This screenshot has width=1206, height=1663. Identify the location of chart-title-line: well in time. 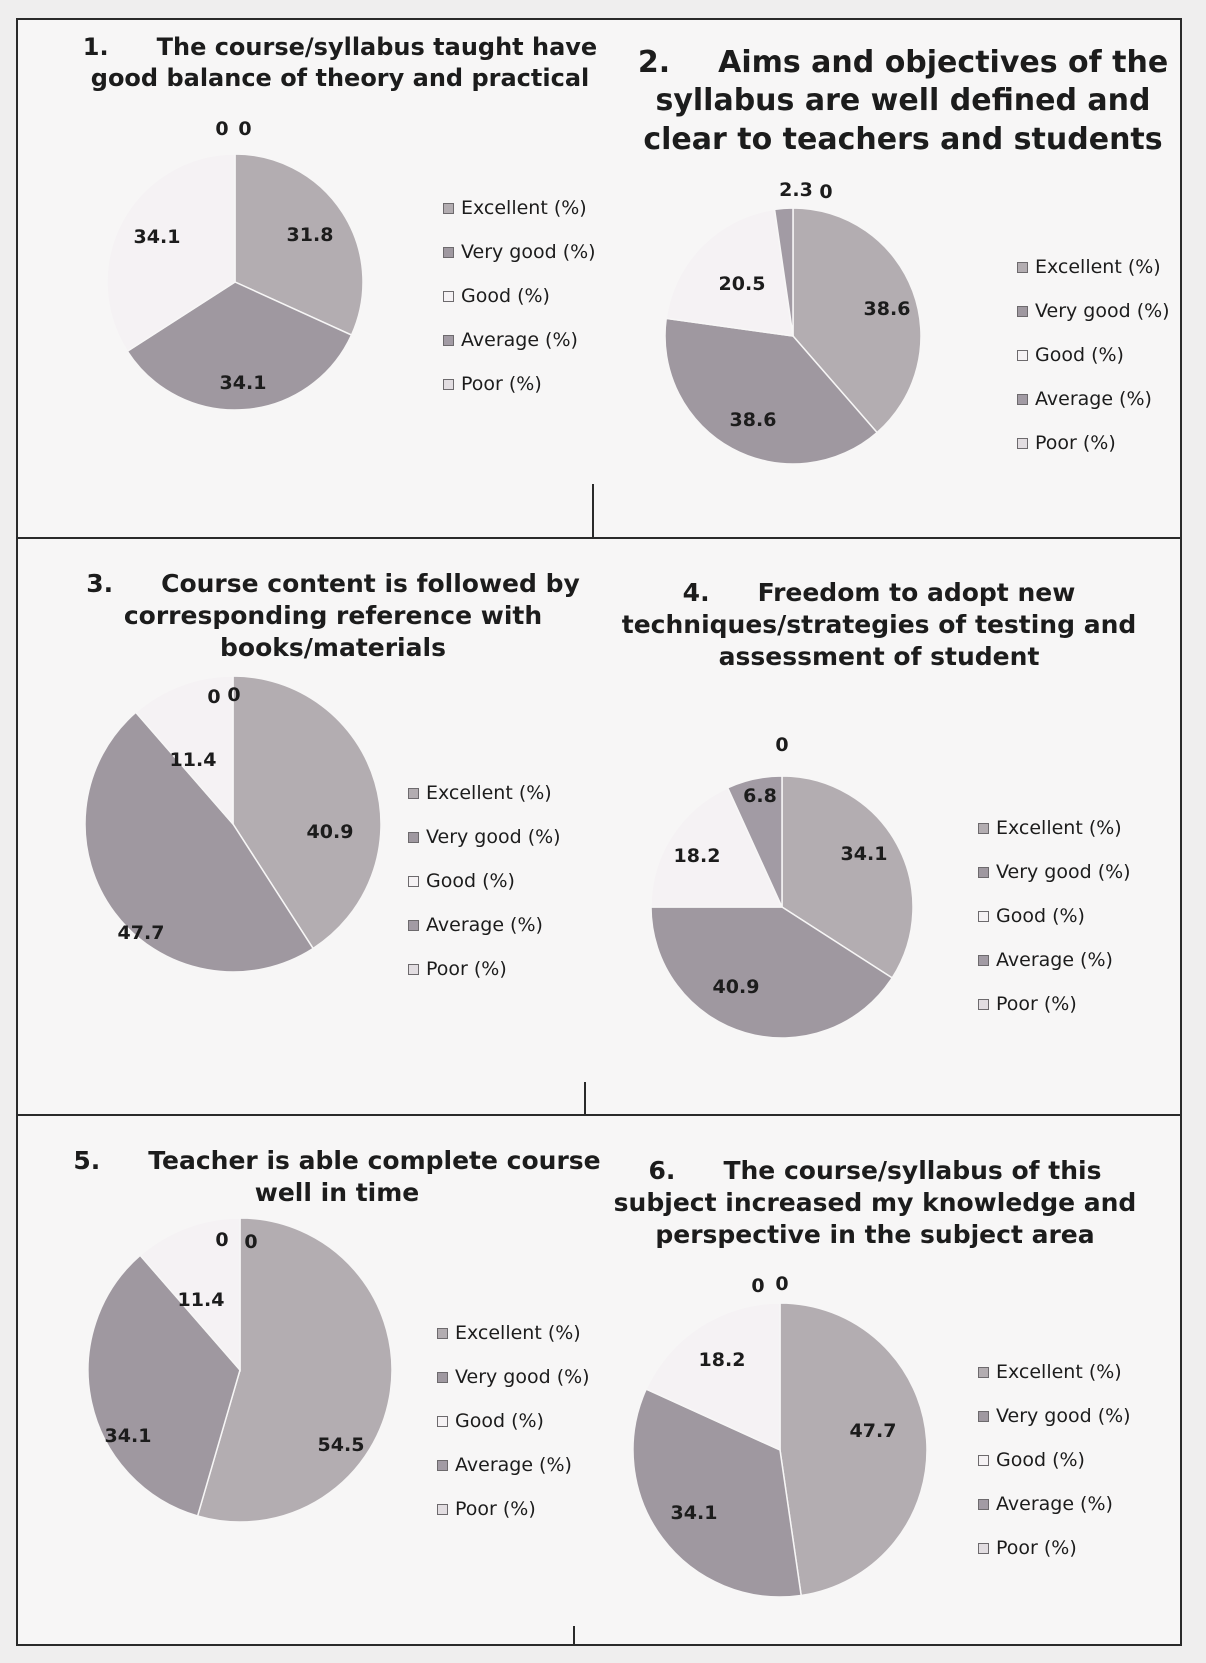
(336, 1193).